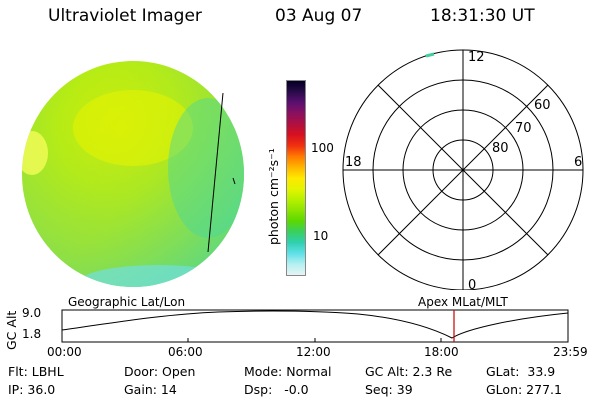 The width and height of the screenshot is (600, 400). What do you see at coordinates (389, 389) in the screenshot?
I see `status-seq: Seq: 39` at bounding box center [389, 389].